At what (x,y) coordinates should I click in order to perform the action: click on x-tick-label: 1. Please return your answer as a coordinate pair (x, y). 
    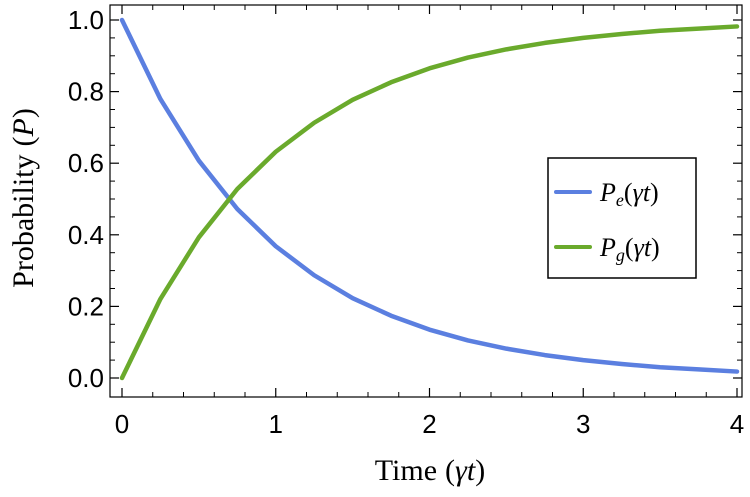
    Looking at the image, I should click on (276, 424).